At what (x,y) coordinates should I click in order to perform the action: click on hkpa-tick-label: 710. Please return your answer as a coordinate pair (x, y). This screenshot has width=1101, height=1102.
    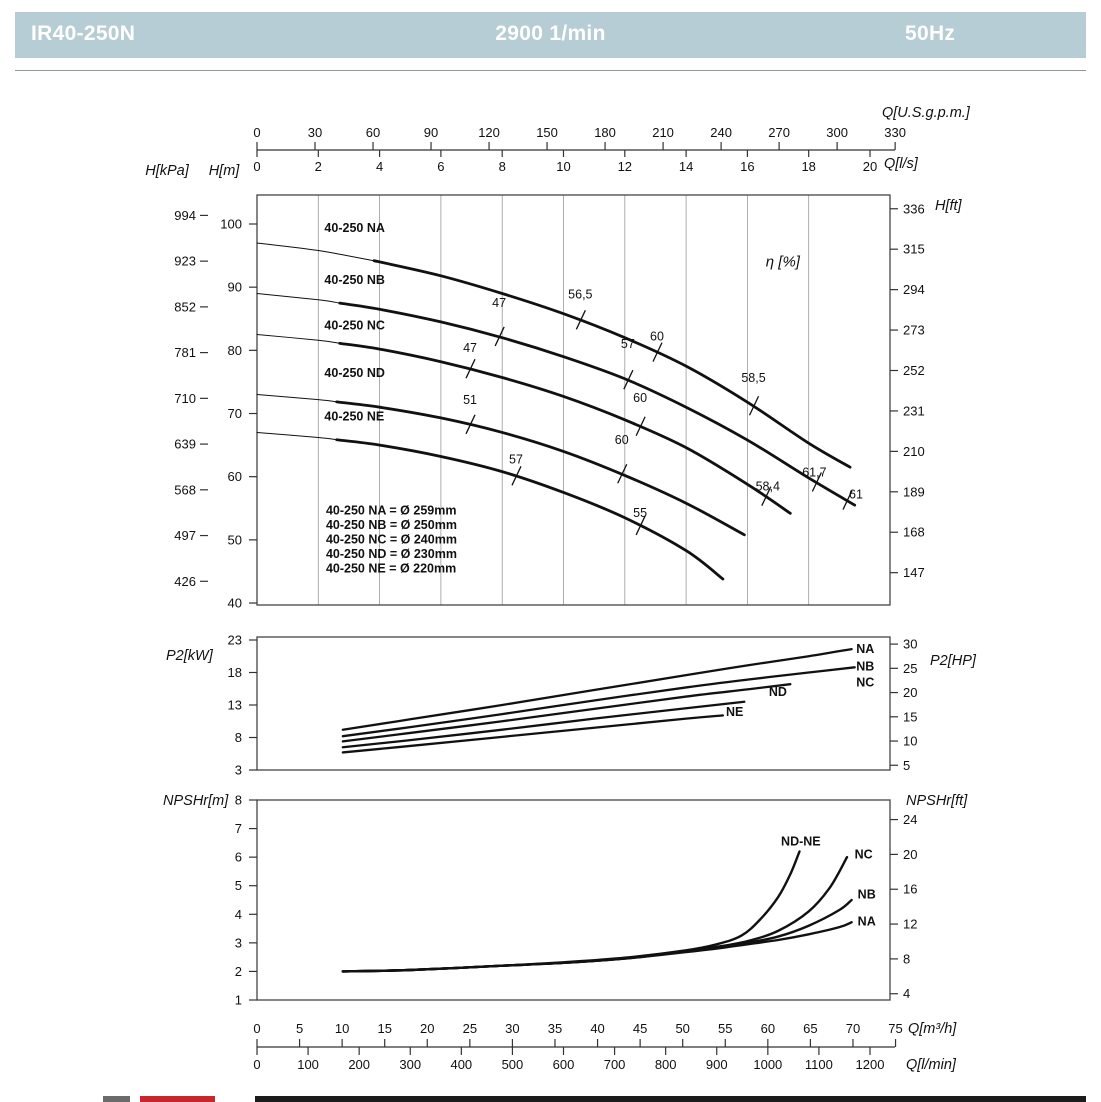
    Looking at the image, I should click on (185, 398).